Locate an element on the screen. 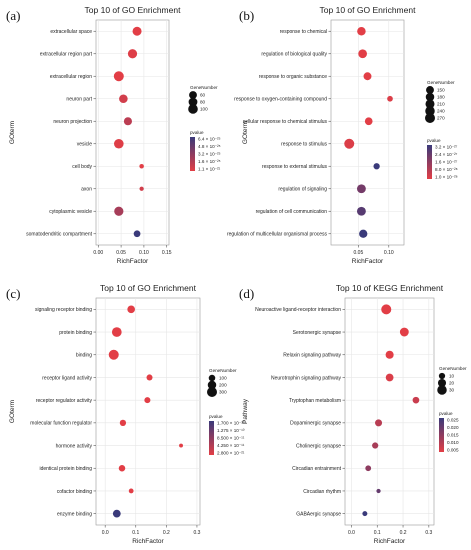 The height and width of the screenshot is (550, 471). y-tick-label: Tryptophan metabolism is located at coordinates (315, 401).